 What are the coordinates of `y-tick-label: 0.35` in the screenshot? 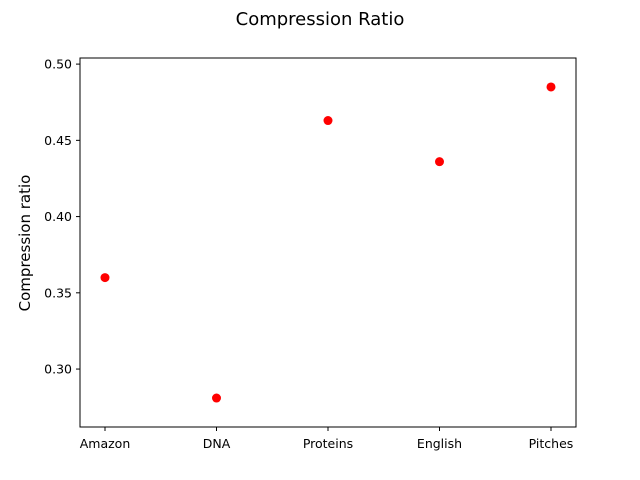 It's located at (58, 292).